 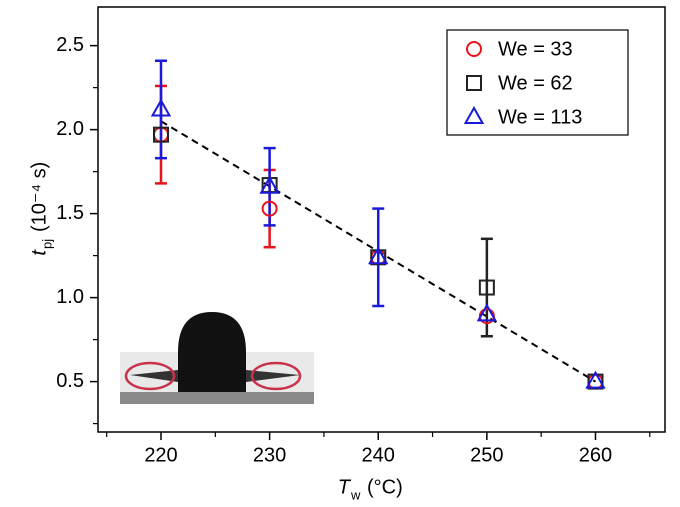 What do you see at coordinates (46, 244) in the screenshot?
I see `y-subscript: pj` at bounding box center [46, 244].